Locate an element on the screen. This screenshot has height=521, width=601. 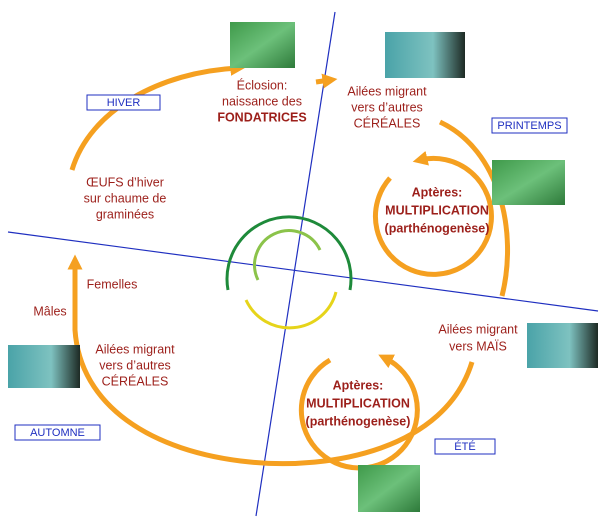
stage-label: sur chaume de is located at coordinates (125, 198).